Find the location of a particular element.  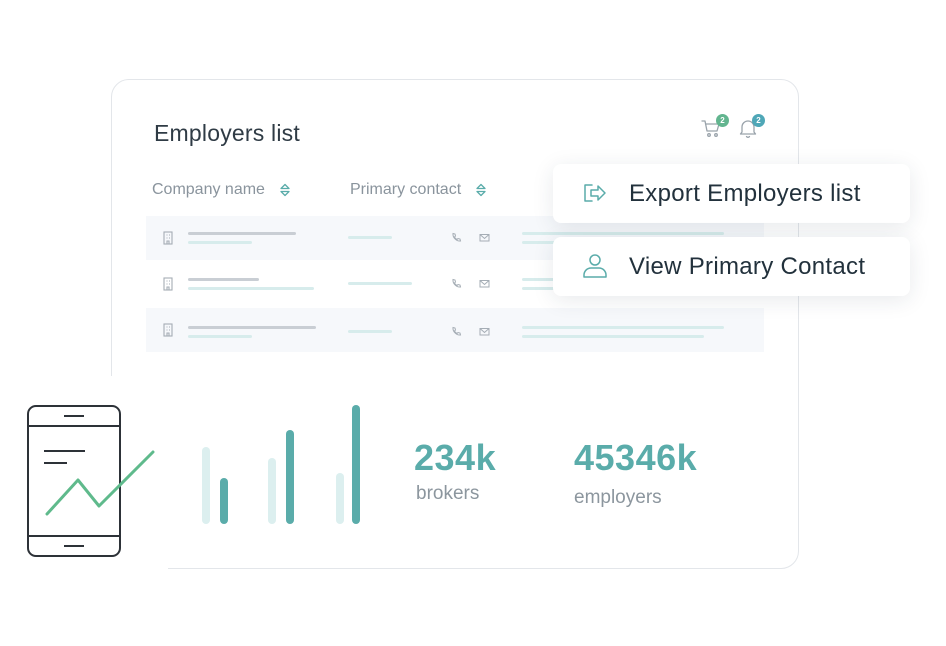

bell-icon is located at coordinates (748, 129).